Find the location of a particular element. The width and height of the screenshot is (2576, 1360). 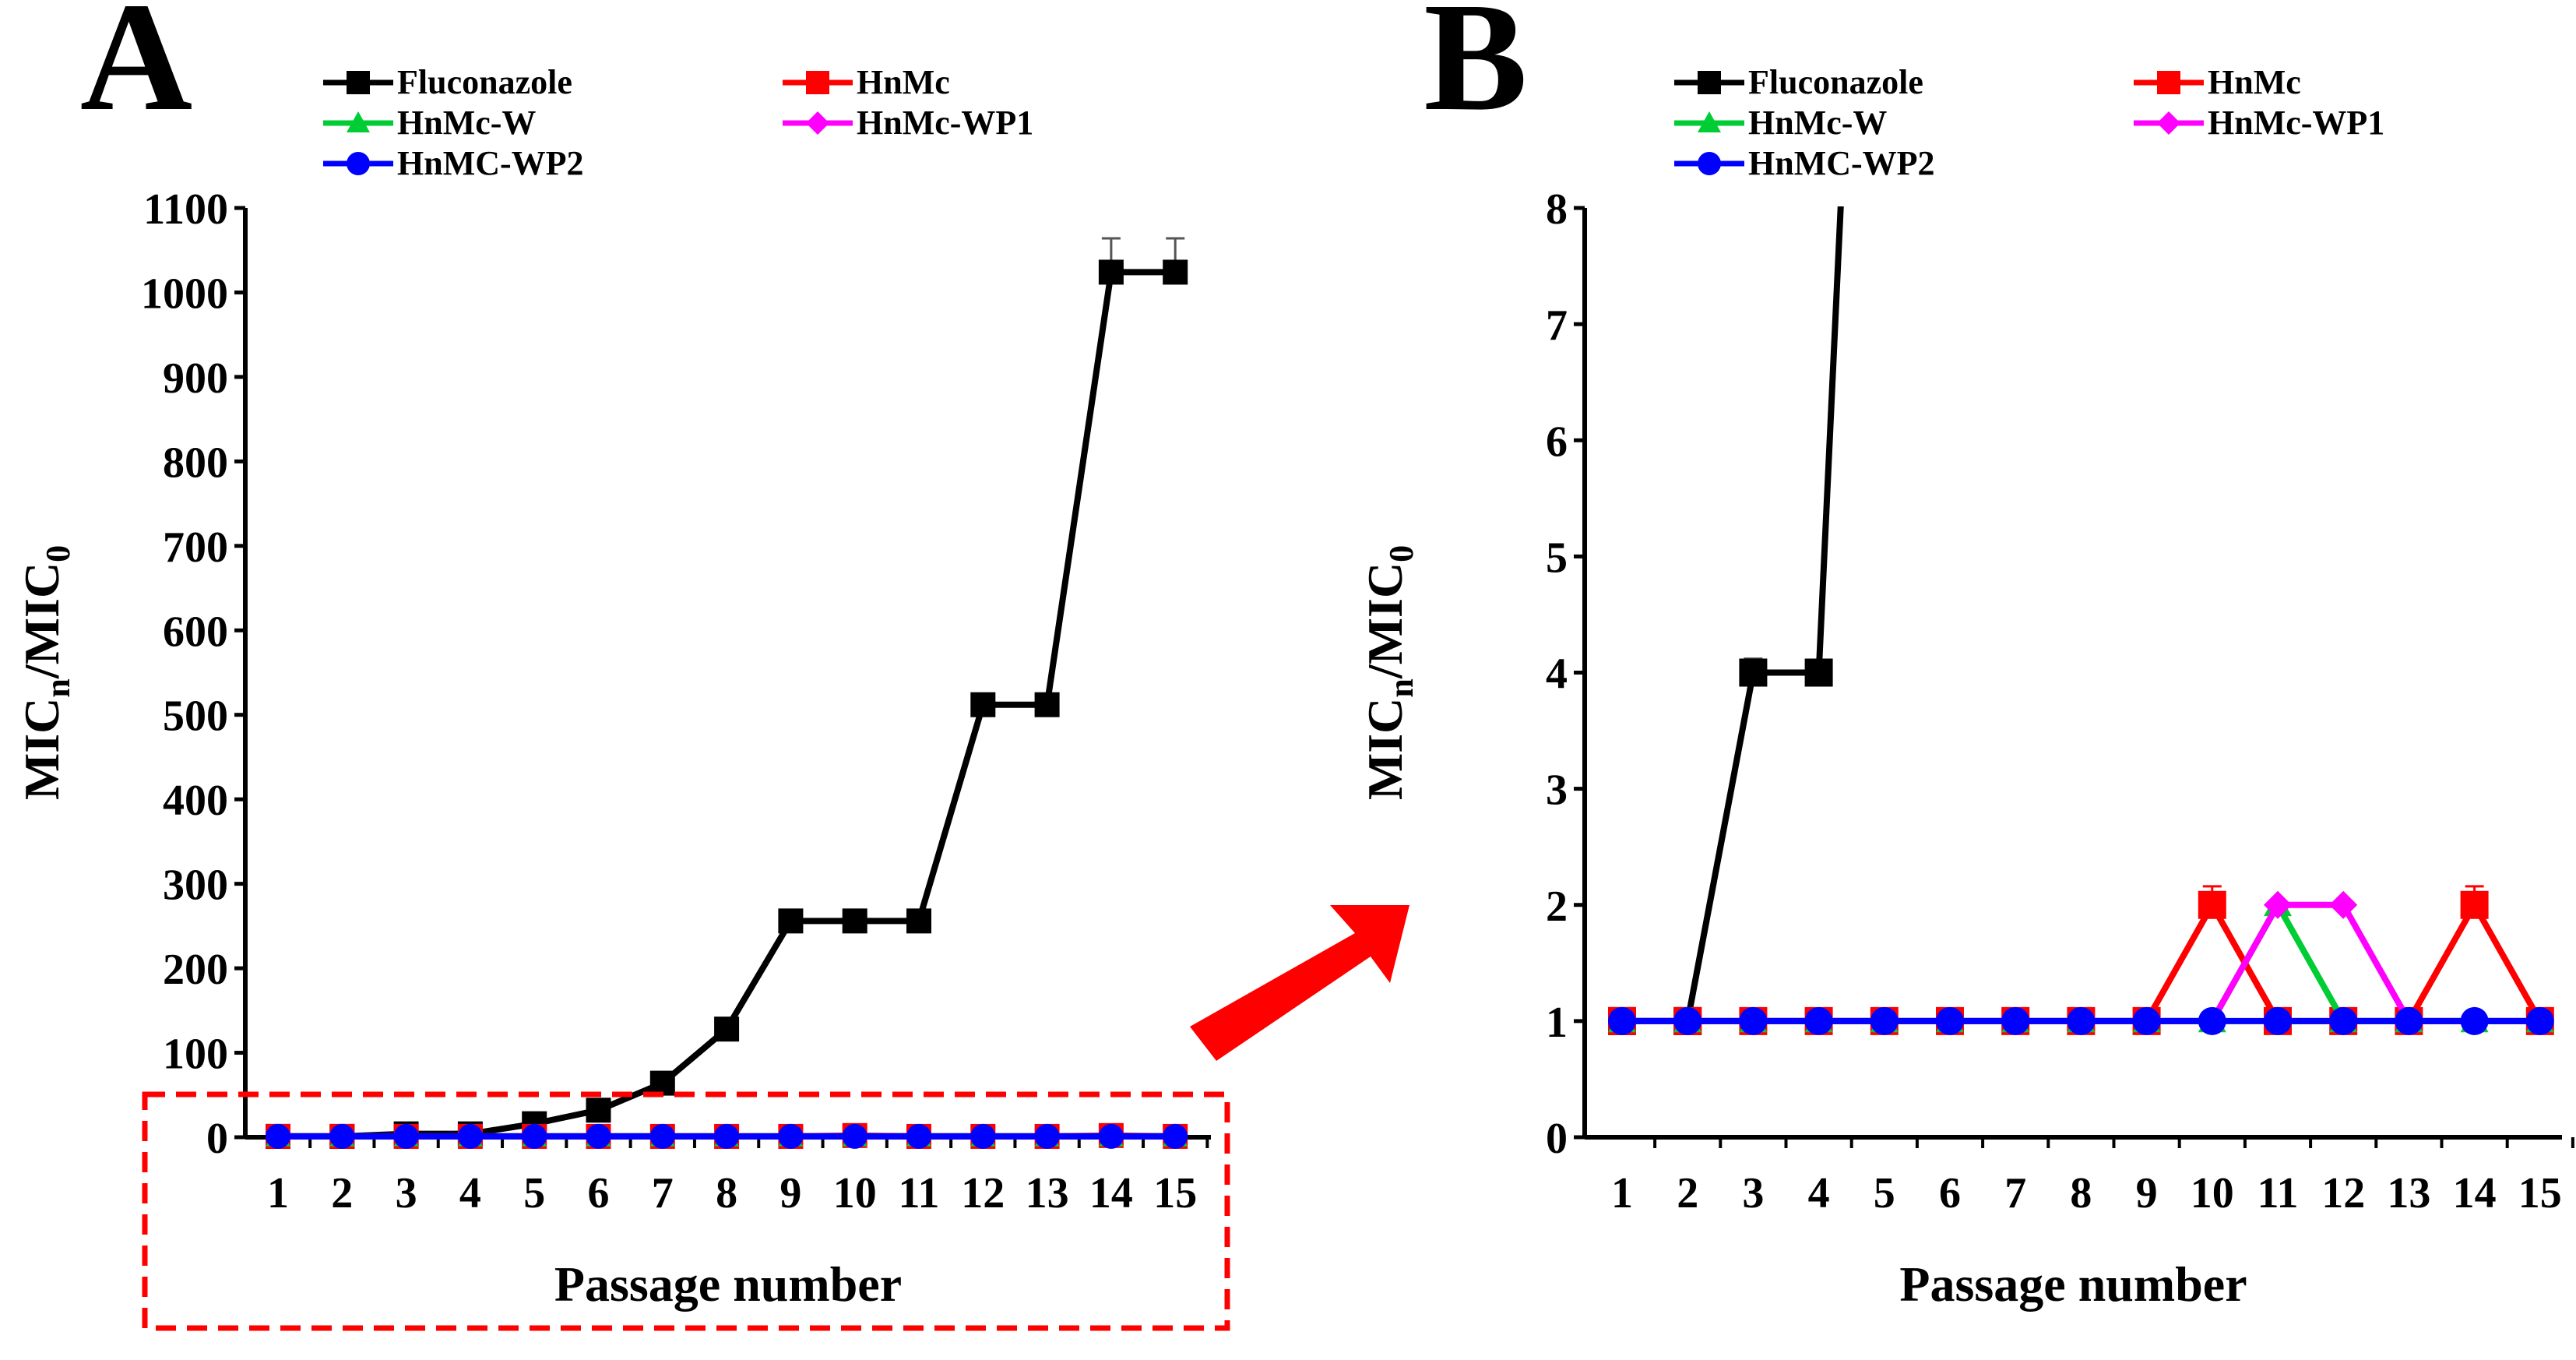

series-hnmc-wp2 is located at coordinates (2081, 1021).